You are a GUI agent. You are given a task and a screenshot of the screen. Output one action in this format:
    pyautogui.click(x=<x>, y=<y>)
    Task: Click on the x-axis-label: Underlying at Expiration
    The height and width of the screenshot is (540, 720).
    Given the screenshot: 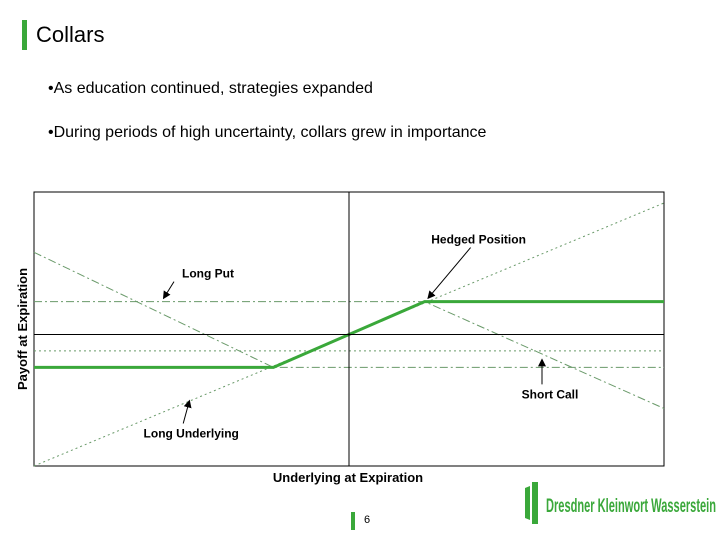 What is the action you would take?
    pyautogui.click(x=348, y=477)
    